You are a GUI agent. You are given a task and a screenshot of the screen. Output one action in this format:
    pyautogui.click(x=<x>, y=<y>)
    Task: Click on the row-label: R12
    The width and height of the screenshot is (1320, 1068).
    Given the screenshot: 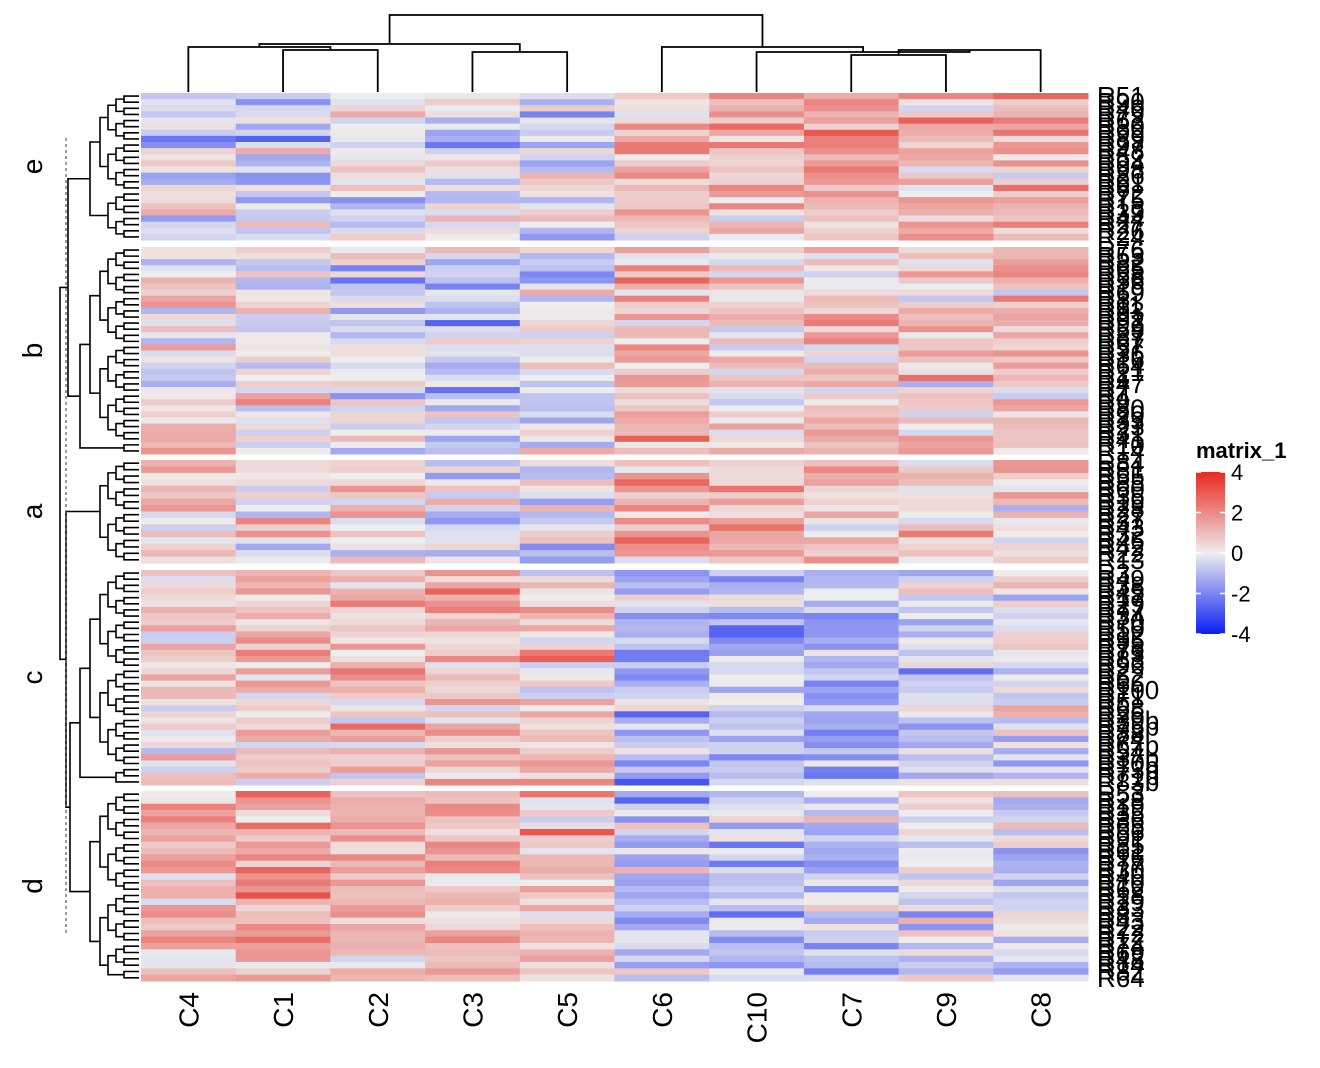 What is the action you would take?
    pyautogui.click(x=1121, y=940)
    